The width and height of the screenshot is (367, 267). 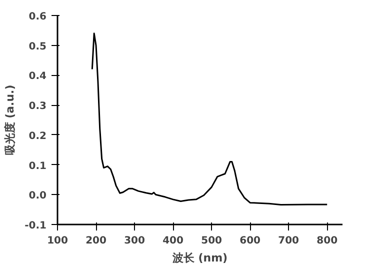 What do you see at coordinates (35, 226) in the screenshot?
I see `y-tick-label: -0.1` at bounding box center [35, 226].